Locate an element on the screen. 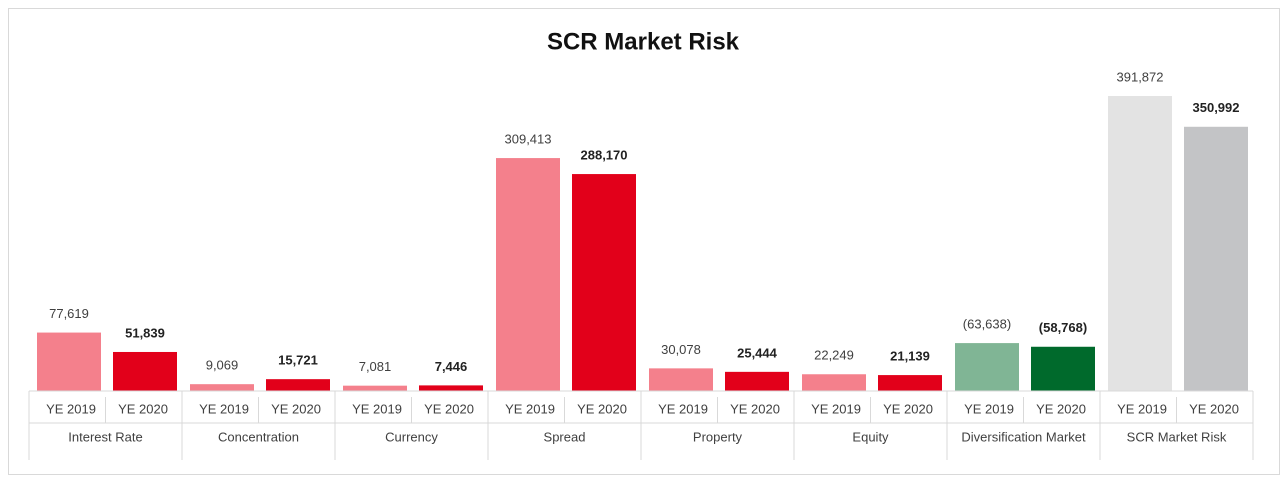 The image size is (1287, 487). category-label: Equity is located at coordinates (870, 436).